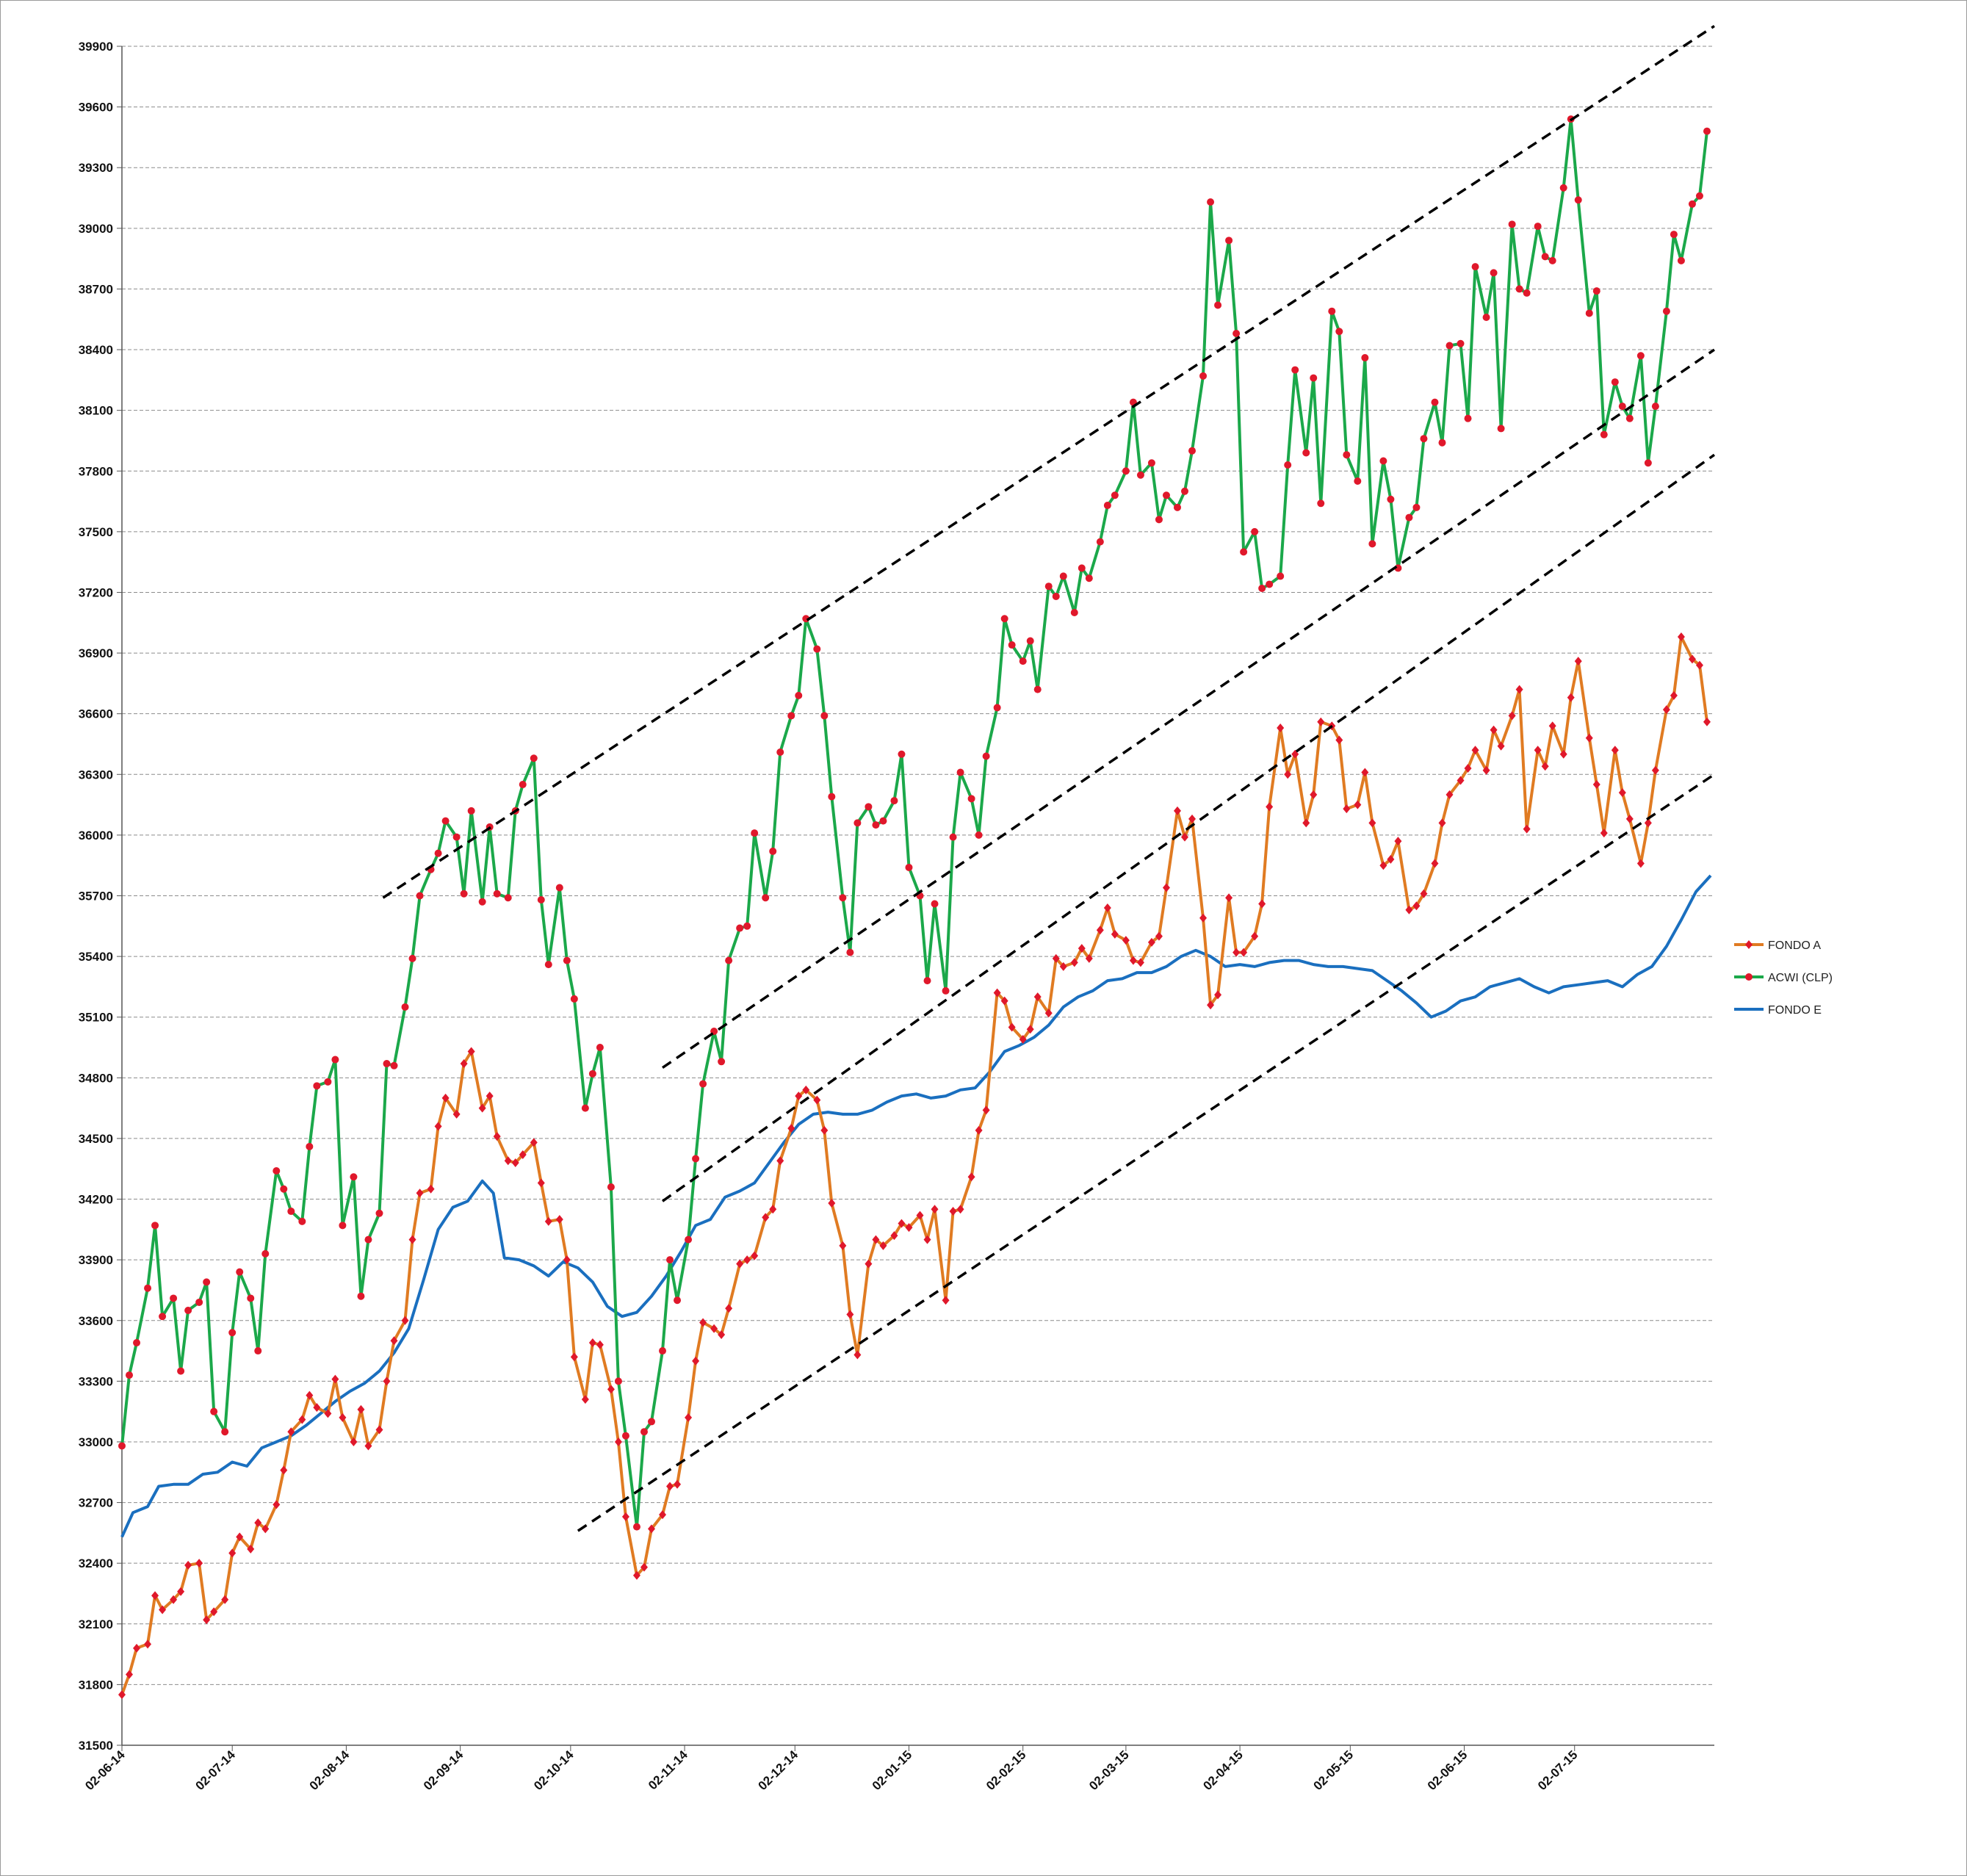 The height and width of the screenshot is (1876, 1967). What do you see at coordinates (1778, 945) in the screenshot?
I see `legend-item-fondo-a: FONDO A` at bounding box center [1778, 945].